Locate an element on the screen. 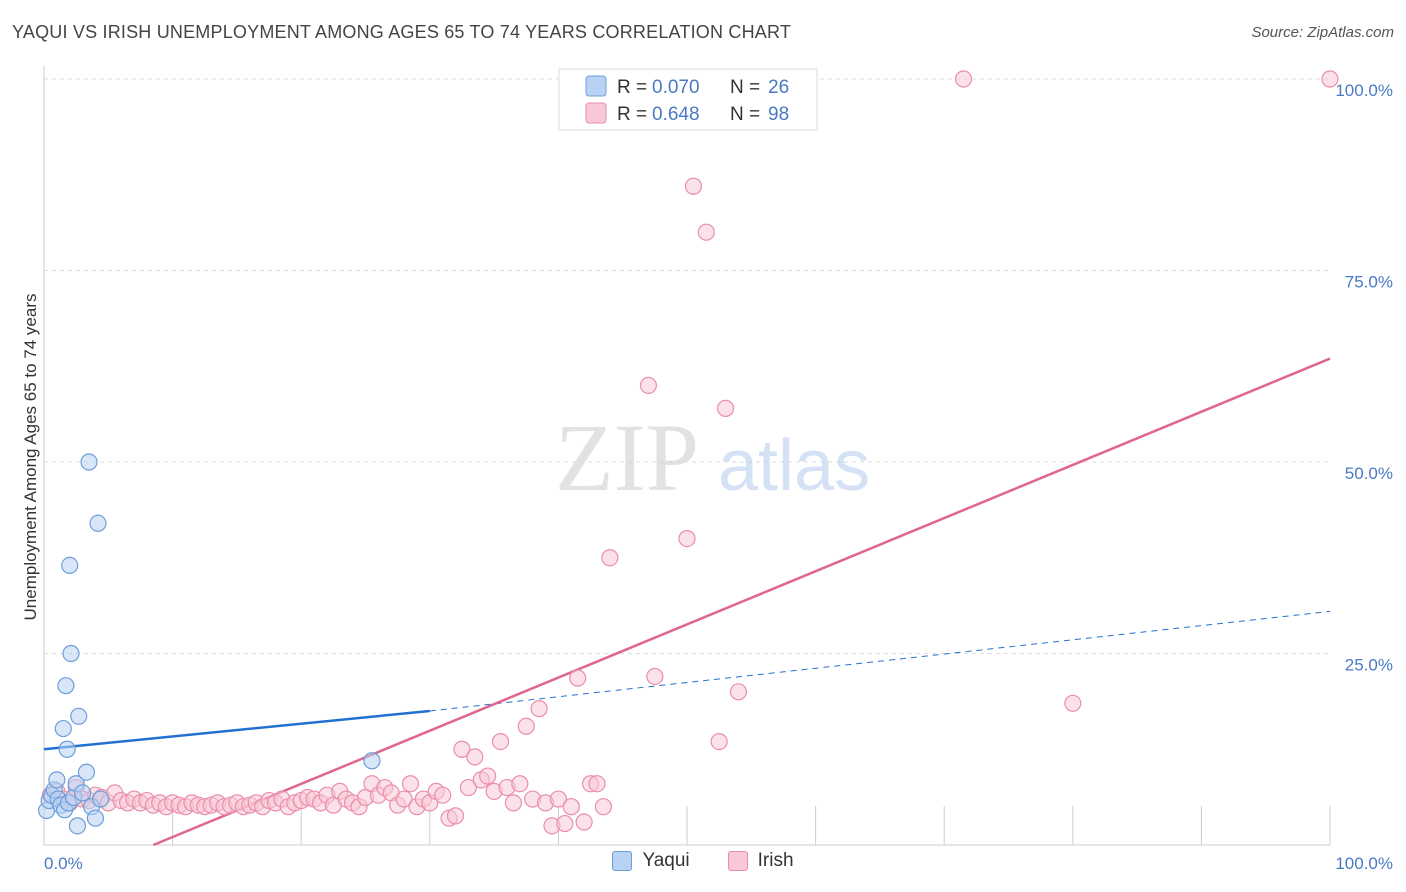  watermark-atlas: atlas is located at coordinates (794, 466).